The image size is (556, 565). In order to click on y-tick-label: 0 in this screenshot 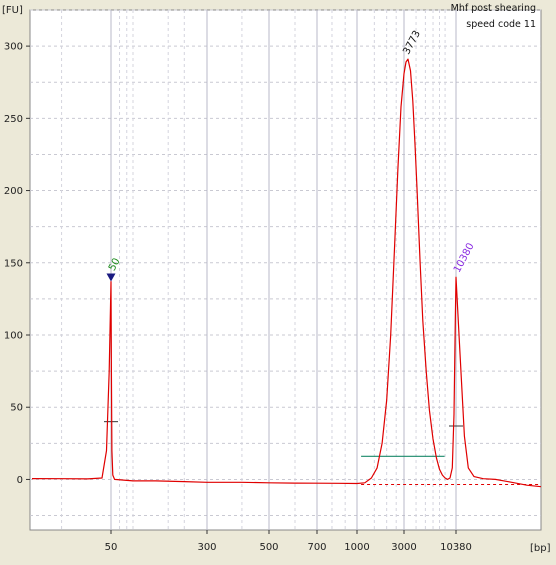, I will do `click(20, 480)`.